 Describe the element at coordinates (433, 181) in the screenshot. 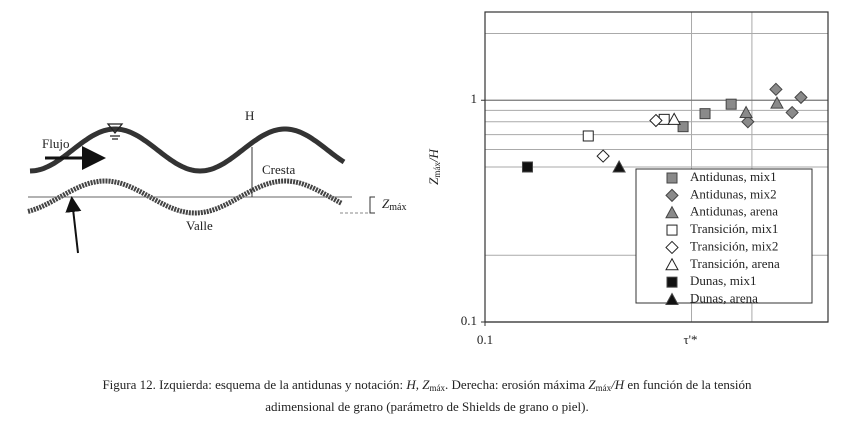

I see `y-axis-label-part: Z` at that location.